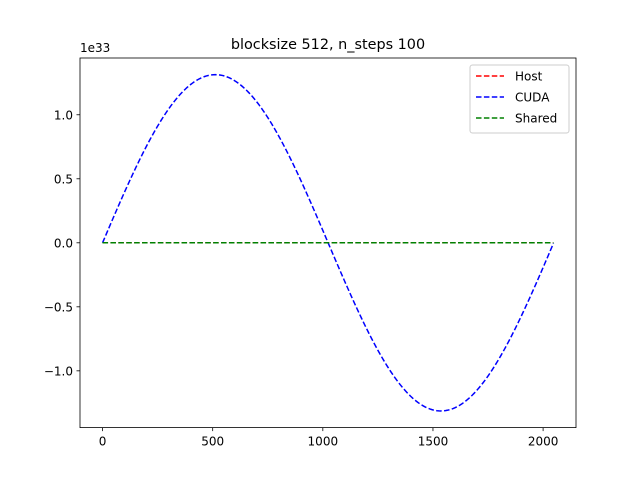  What do you see at coordinates (529, 77) in the screenshot?
I see `legend-label-host: Host` at bounding box center [529, 77].